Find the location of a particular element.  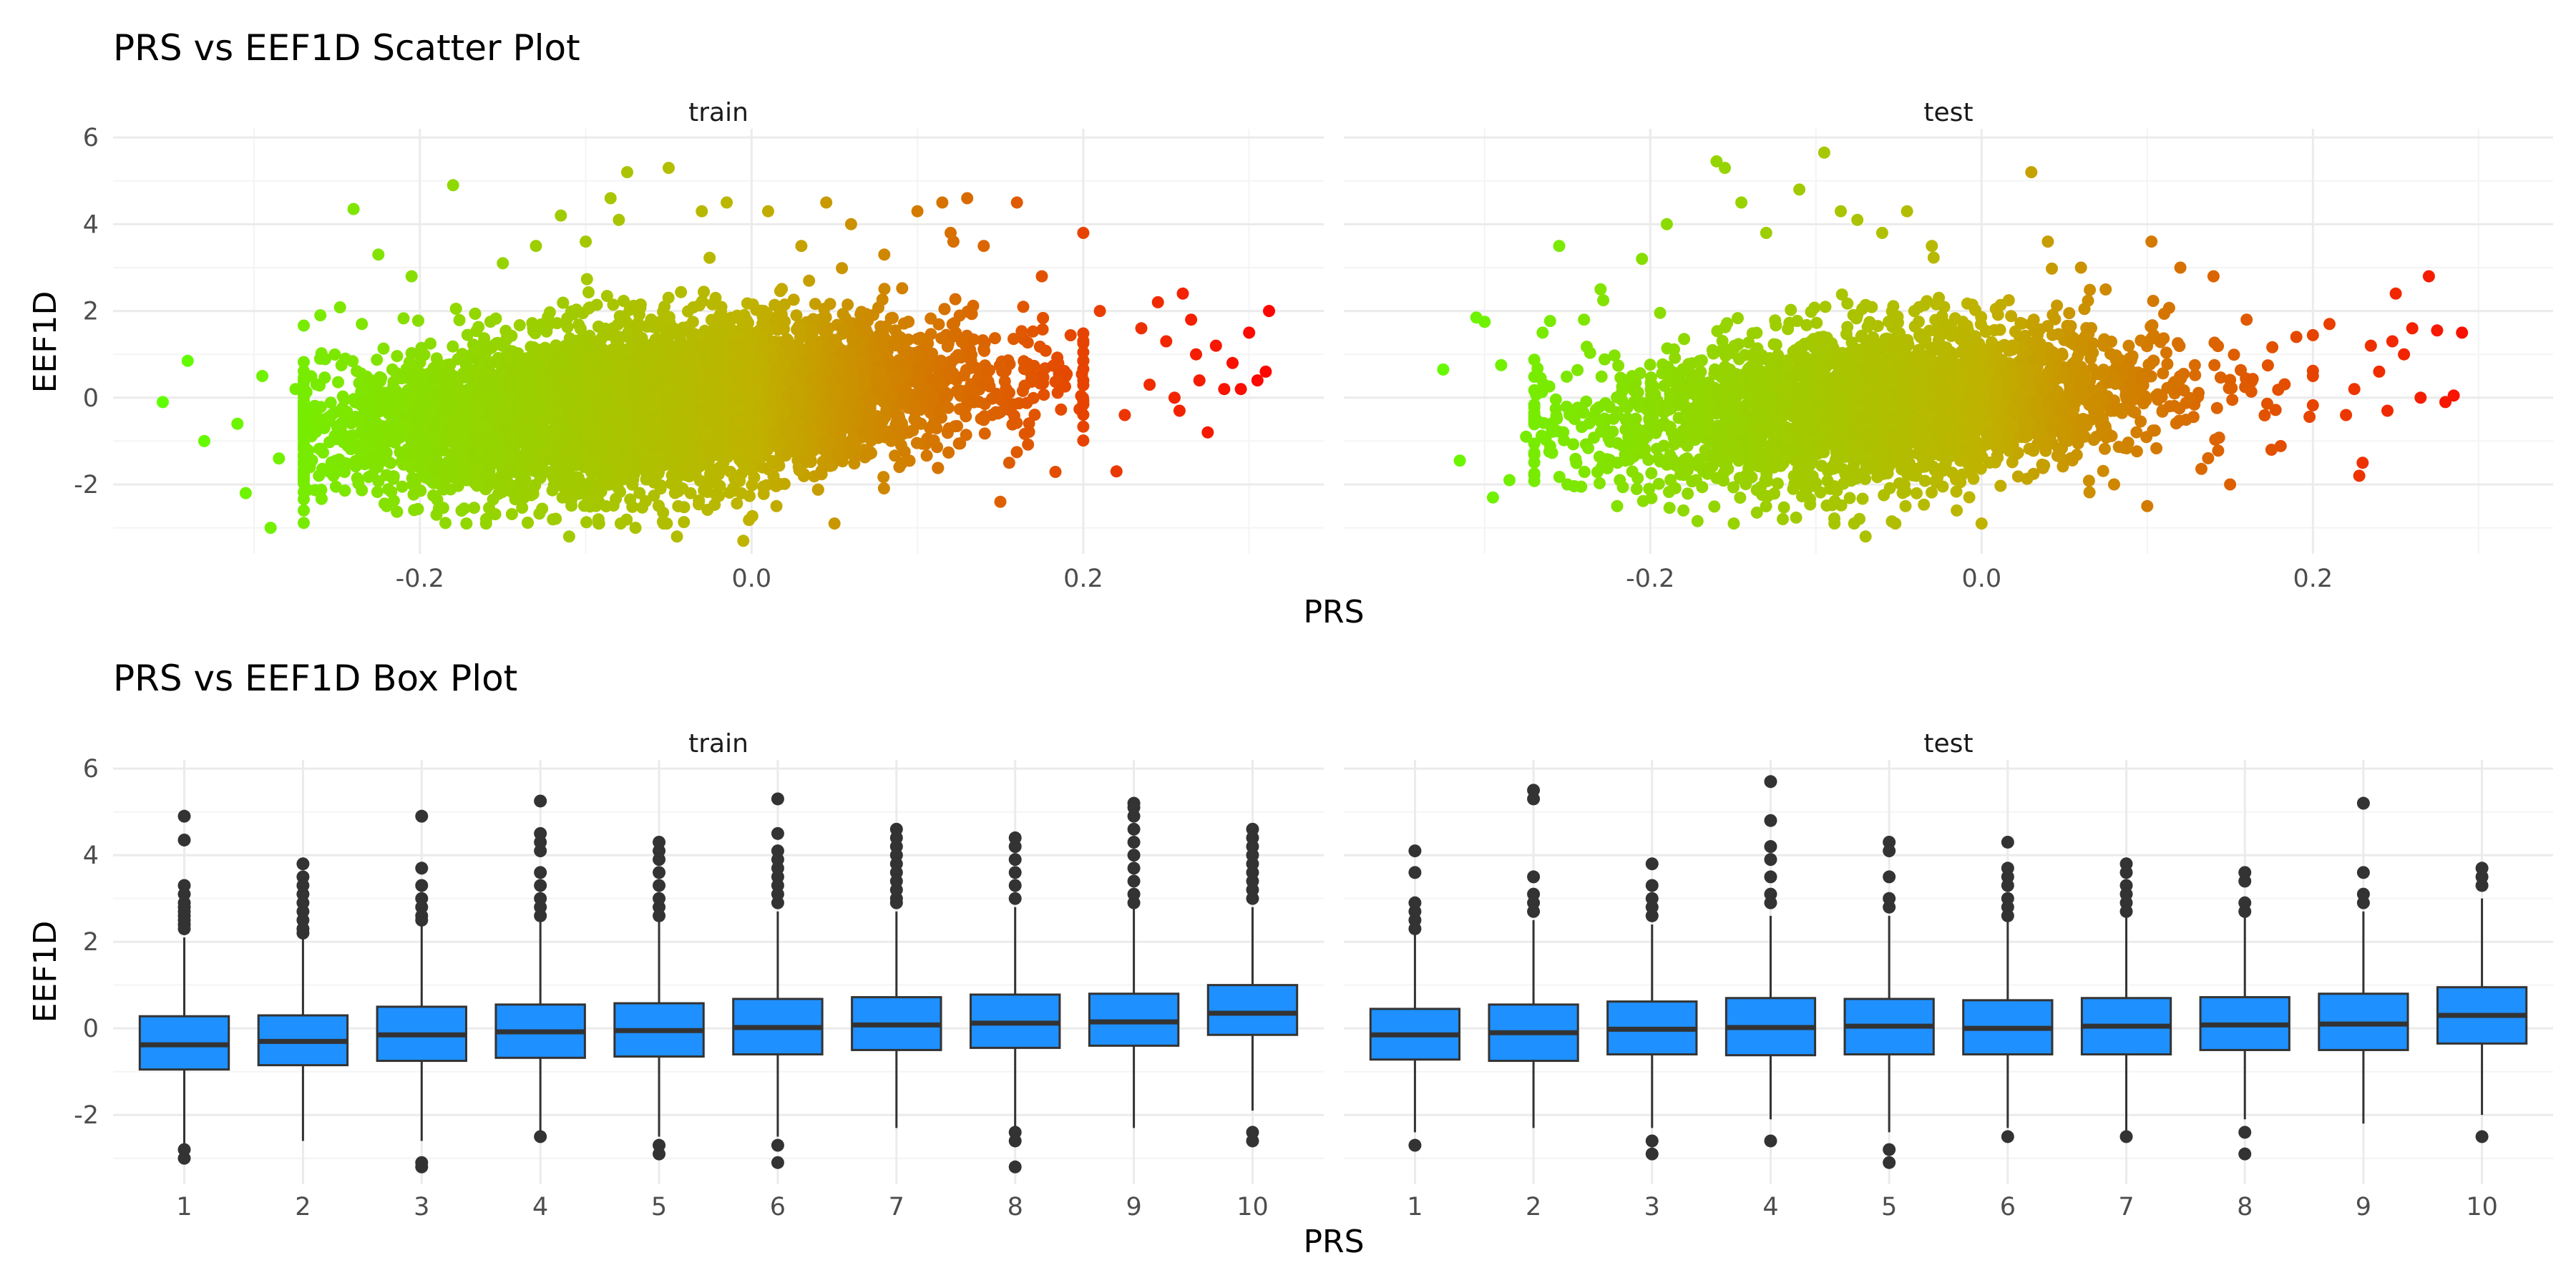

box-facet-label-train: train is located at coordinates (718, 743).